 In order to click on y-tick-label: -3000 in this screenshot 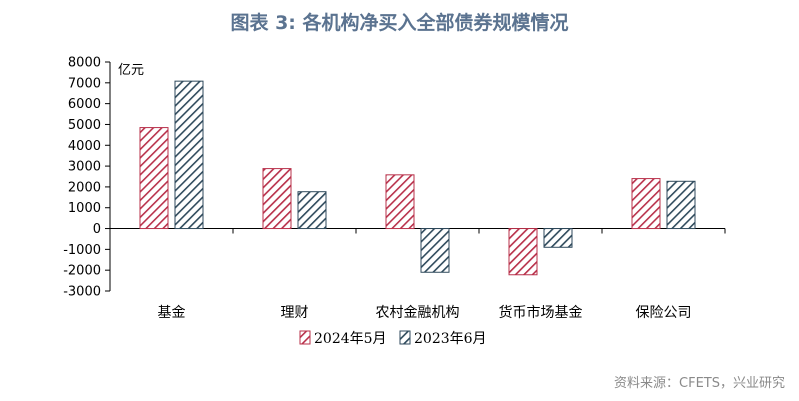, I will do `click(82, 292)`.